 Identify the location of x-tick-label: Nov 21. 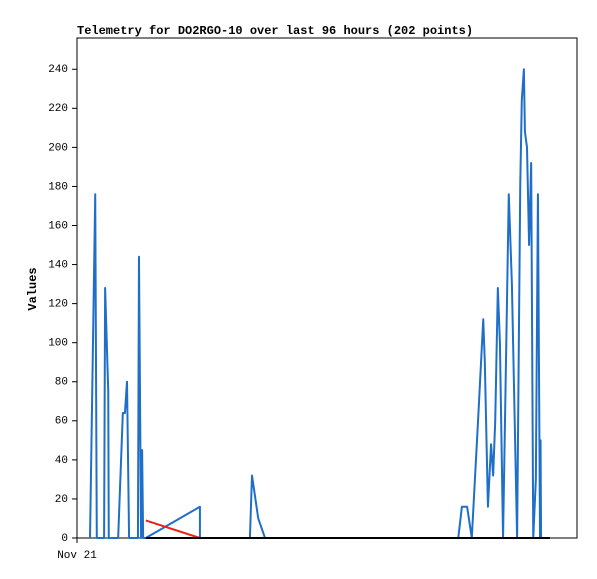
(77, 556).